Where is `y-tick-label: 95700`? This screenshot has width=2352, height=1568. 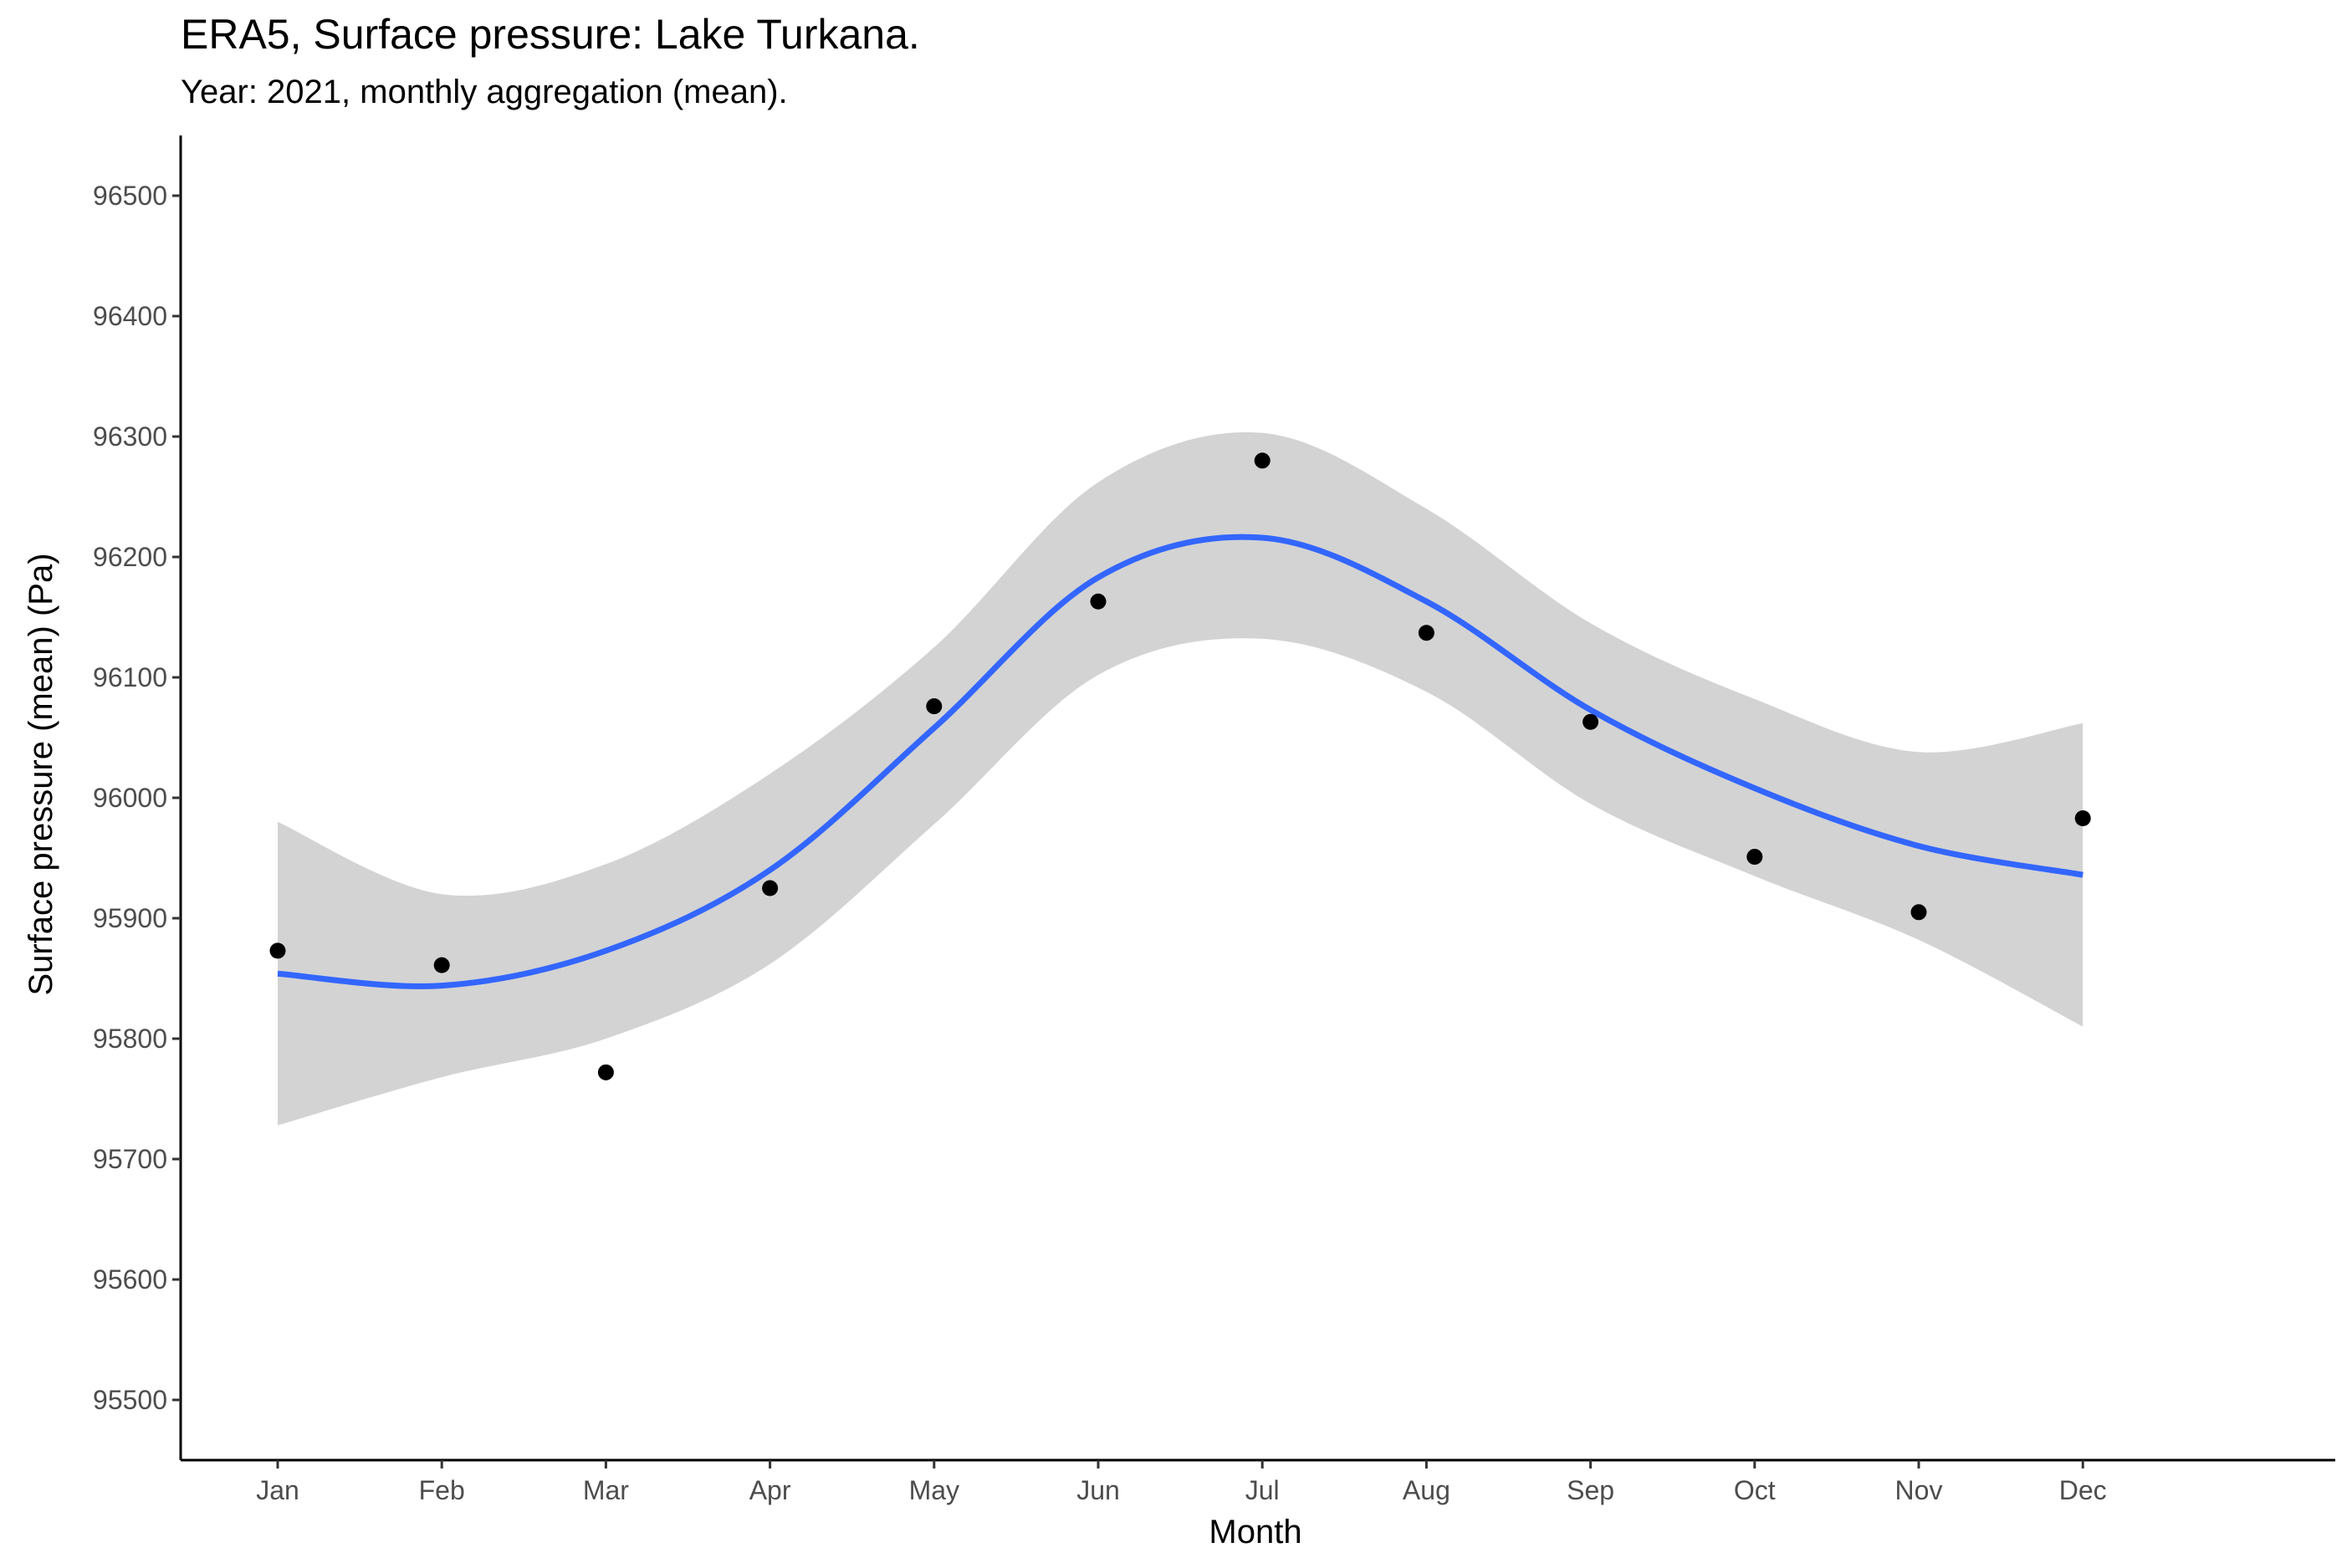
y-tick-label: 95700 is located at coordinates (130, 1159).